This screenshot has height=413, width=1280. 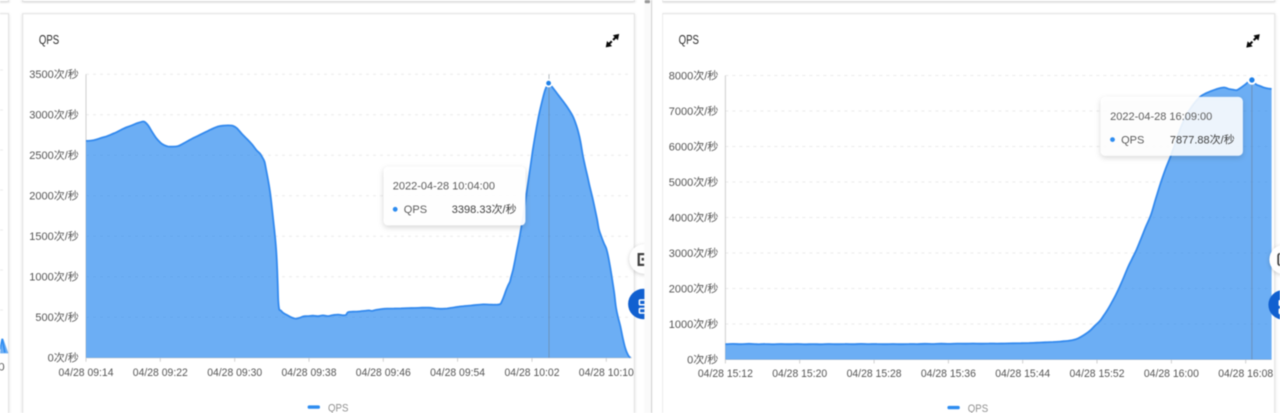 I want to click on svg-text: 04/28 15:44, so click(x=1022, y=374).